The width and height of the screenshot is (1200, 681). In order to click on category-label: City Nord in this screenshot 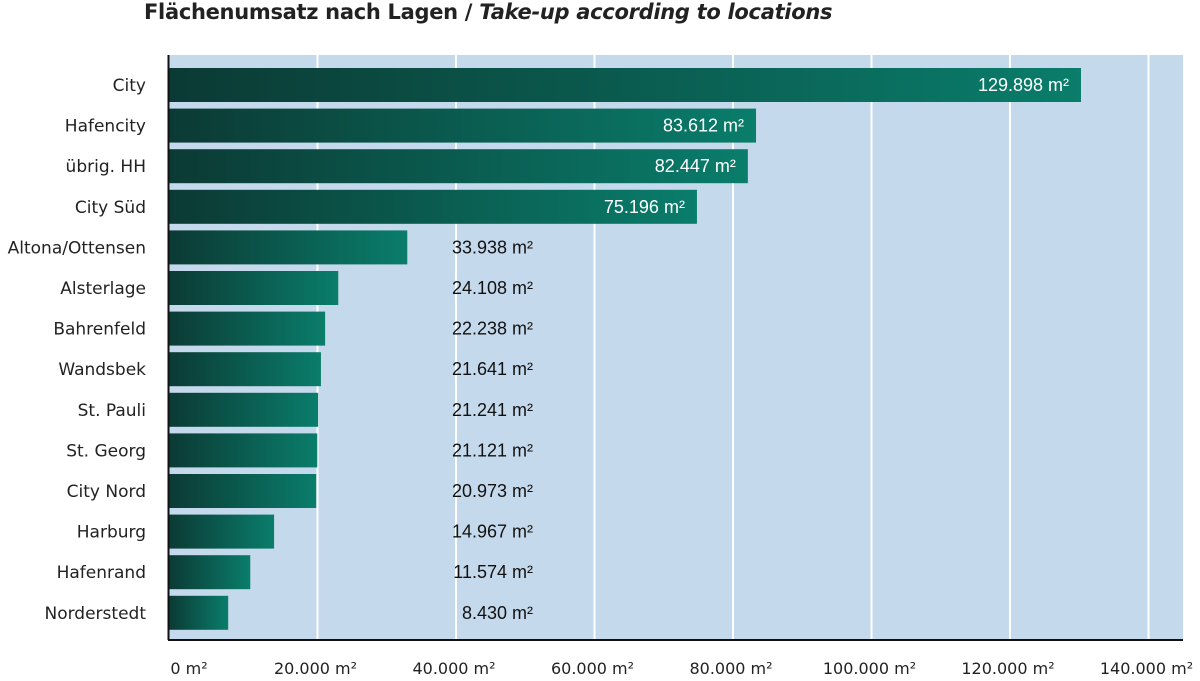, I will do `click(106, 492)`.